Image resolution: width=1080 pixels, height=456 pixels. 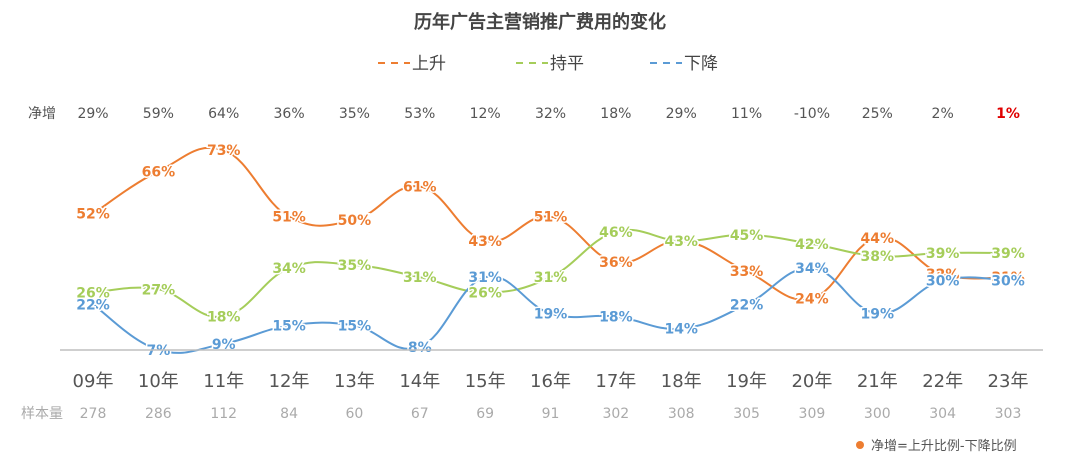 I want to click on data-label-1-5: 31%, so click(x=420, y=278).